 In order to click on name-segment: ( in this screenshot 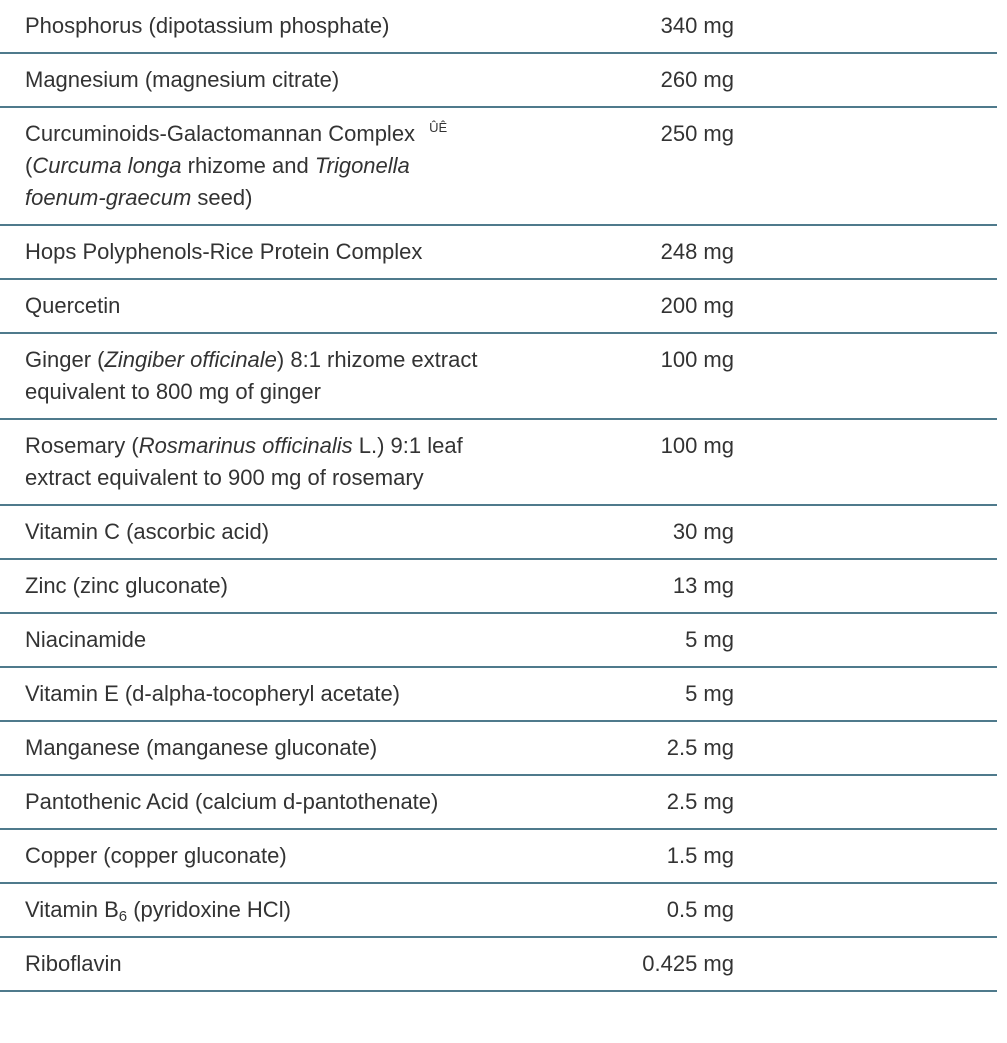, I will do `click(29, 165)`.